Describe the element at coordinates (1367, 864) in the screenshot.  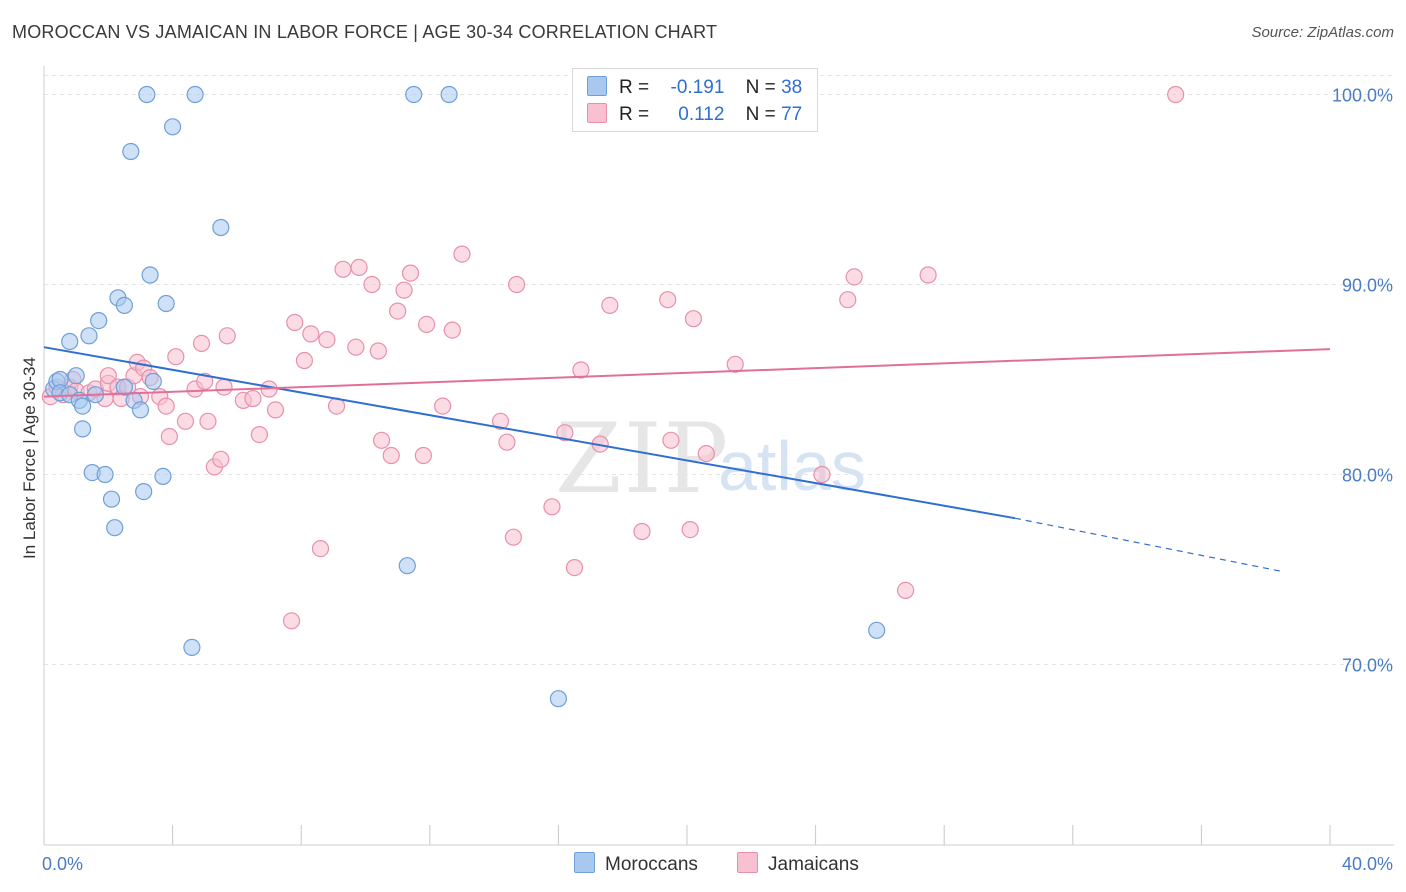
I see `x-tick-label: 40.0%` at that location.